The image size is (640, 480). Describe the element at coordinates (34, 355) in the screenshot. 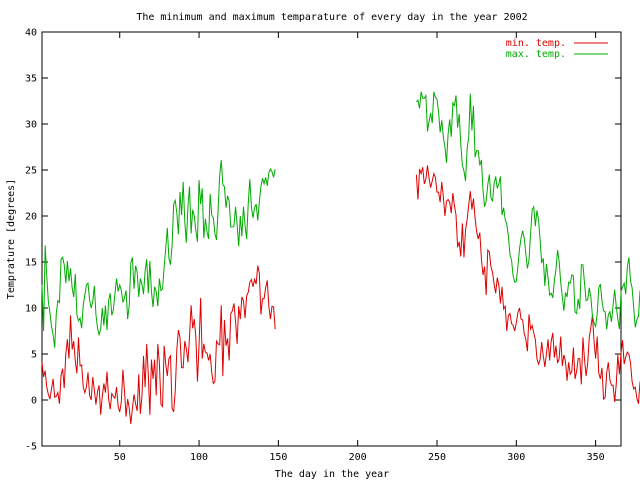

I see `y-tick-label: 5` at that location.